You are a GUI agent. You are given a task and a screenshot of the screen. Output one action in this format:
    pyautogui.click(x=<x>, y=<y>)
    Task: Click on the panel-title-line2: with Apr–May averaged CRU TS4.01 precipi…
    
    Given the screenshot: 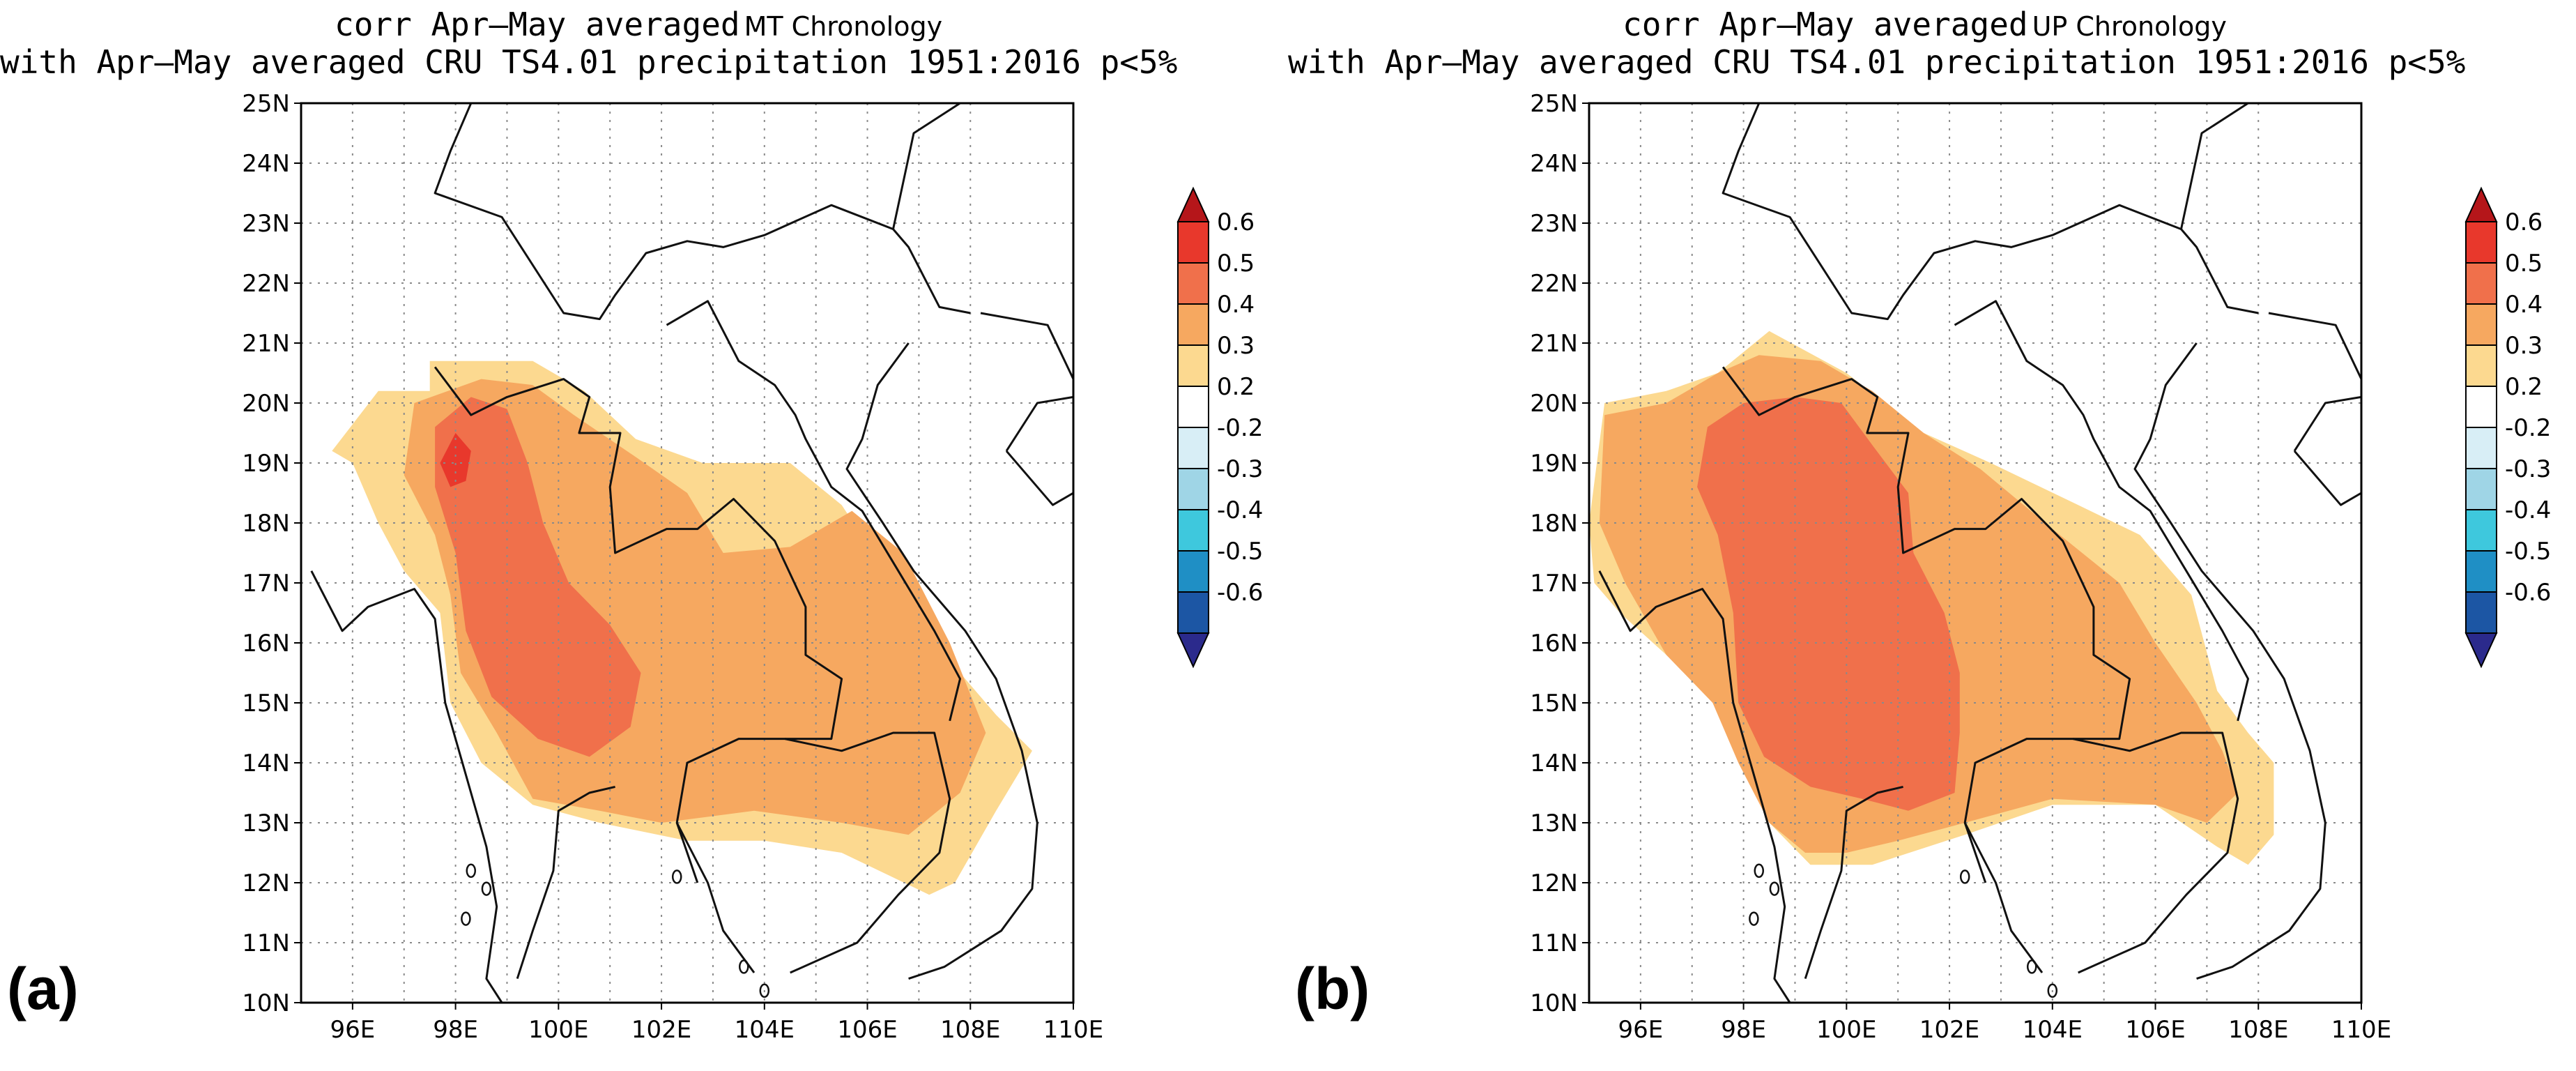 What is the action you would take?
    pyautogui.click(x=589, y=62)
    